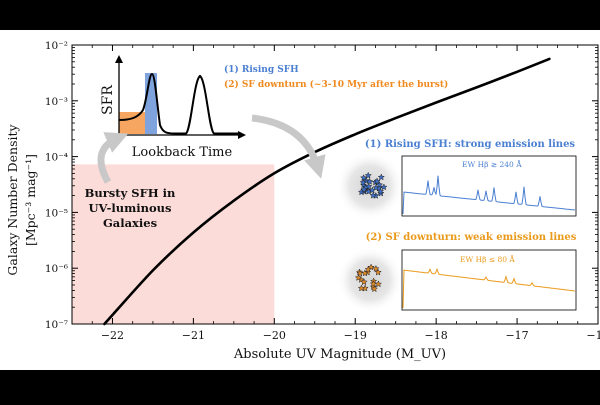 The height and width of the screenshot is (405, 600). I want to click on sfh-y-arrow-icon, so click(119, 59).